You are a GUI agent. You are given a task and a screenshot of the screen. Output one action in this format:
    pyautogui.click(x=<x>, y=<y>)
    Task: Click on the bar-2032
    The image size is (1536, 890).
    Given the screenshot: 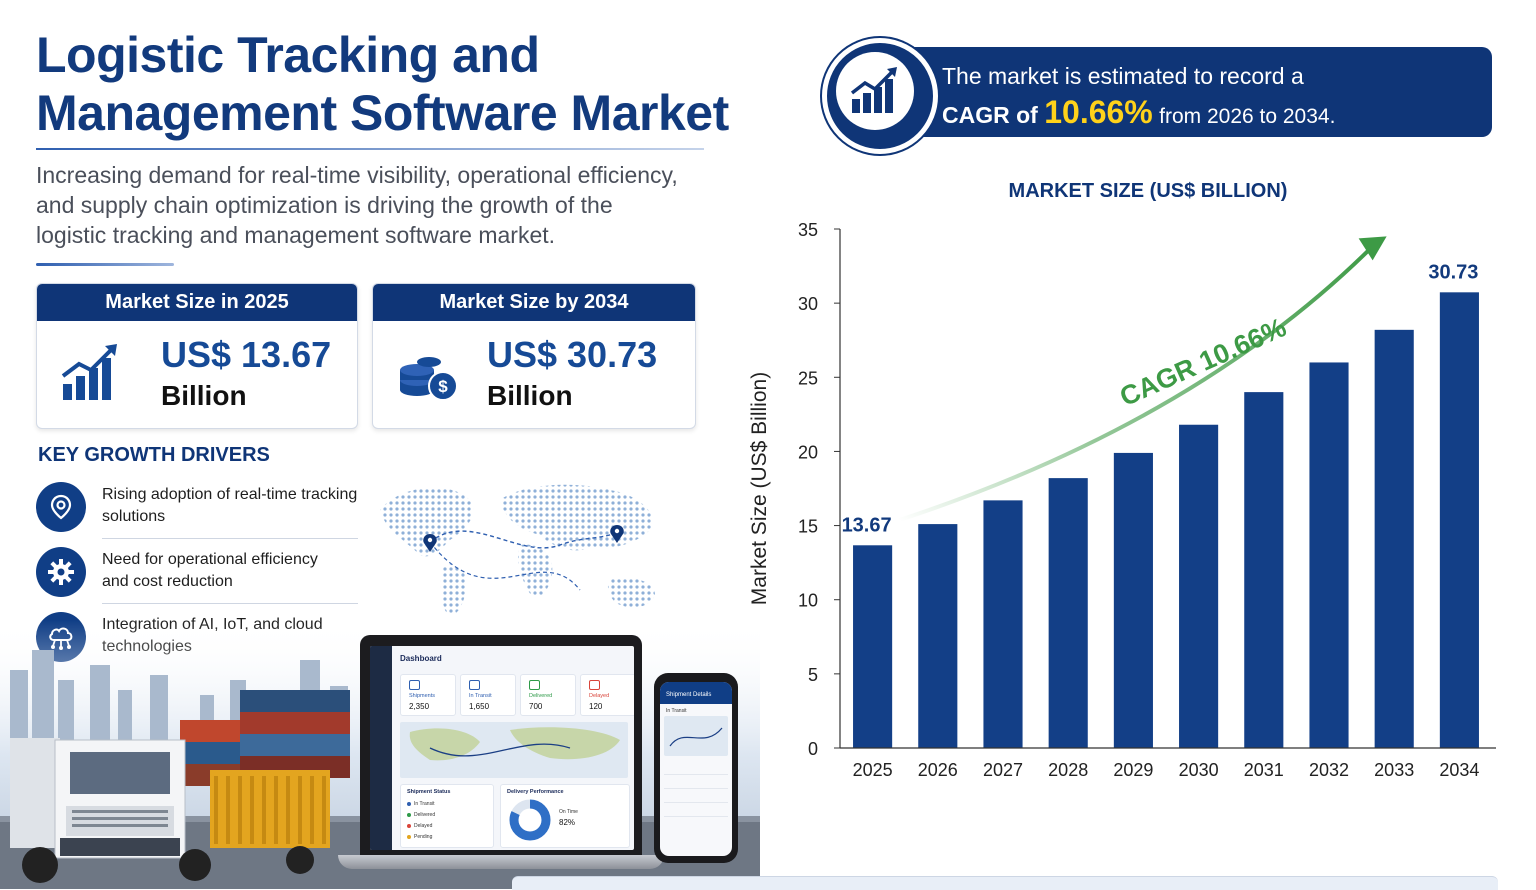 What is the action you would take?
    pyautogui.click(x=1329, y=555)
    